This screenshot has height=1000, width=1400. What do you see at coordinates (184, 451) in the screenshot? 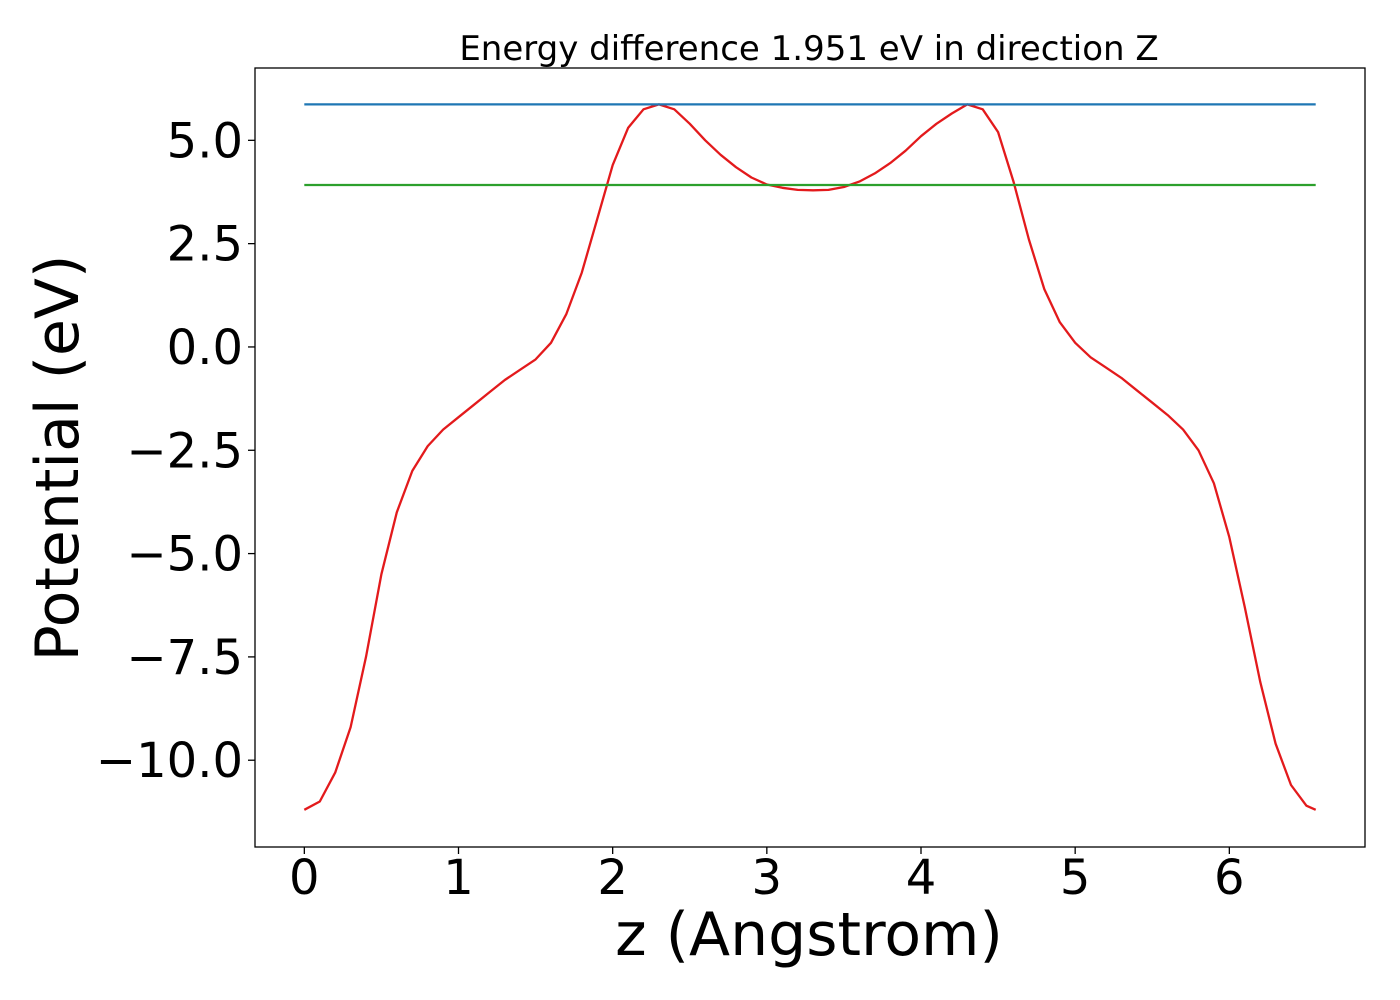
I see `y-tick-label: −2.5` at bounding box center [184, 451].